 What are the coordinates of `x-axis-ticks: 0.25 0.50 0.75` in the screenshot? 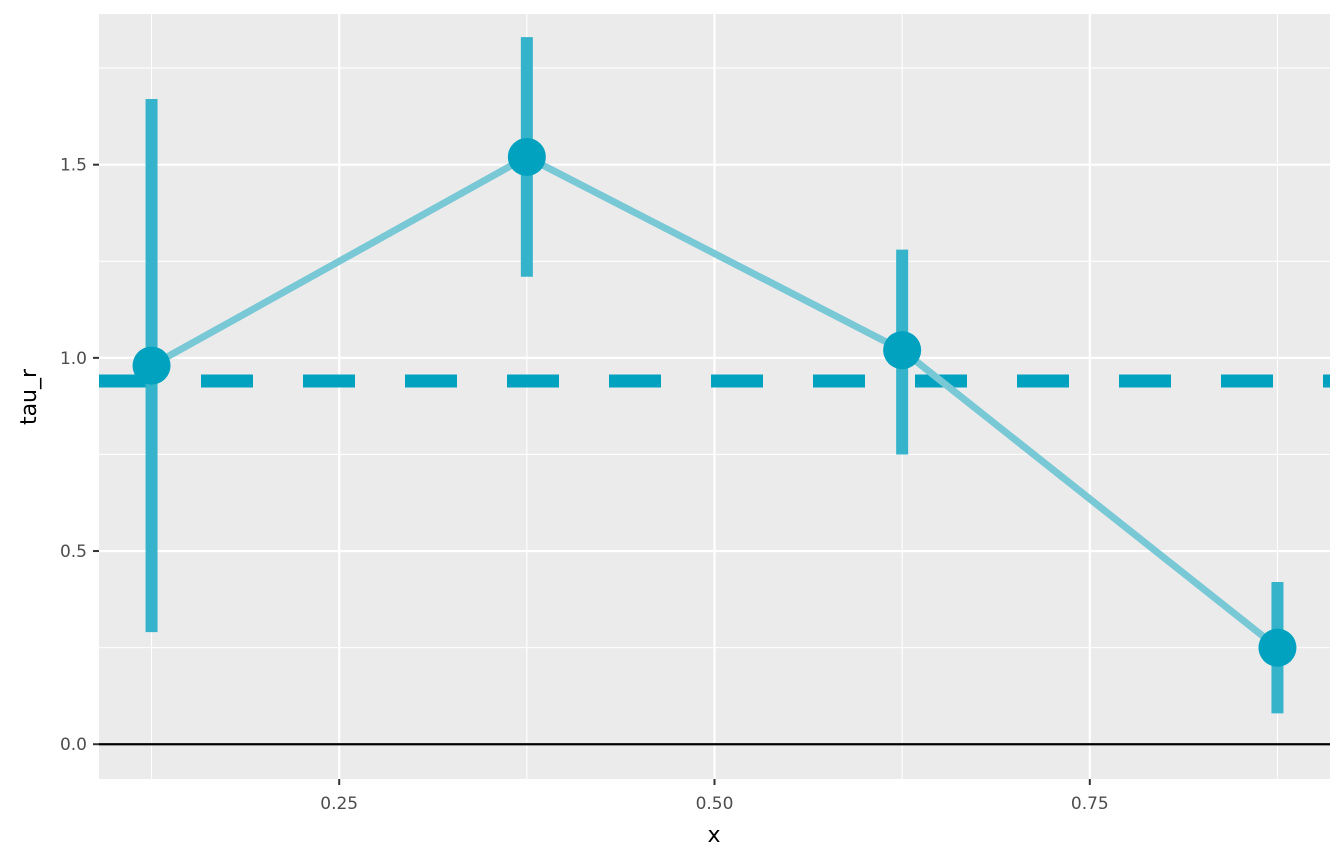 It's located at (714, 796).